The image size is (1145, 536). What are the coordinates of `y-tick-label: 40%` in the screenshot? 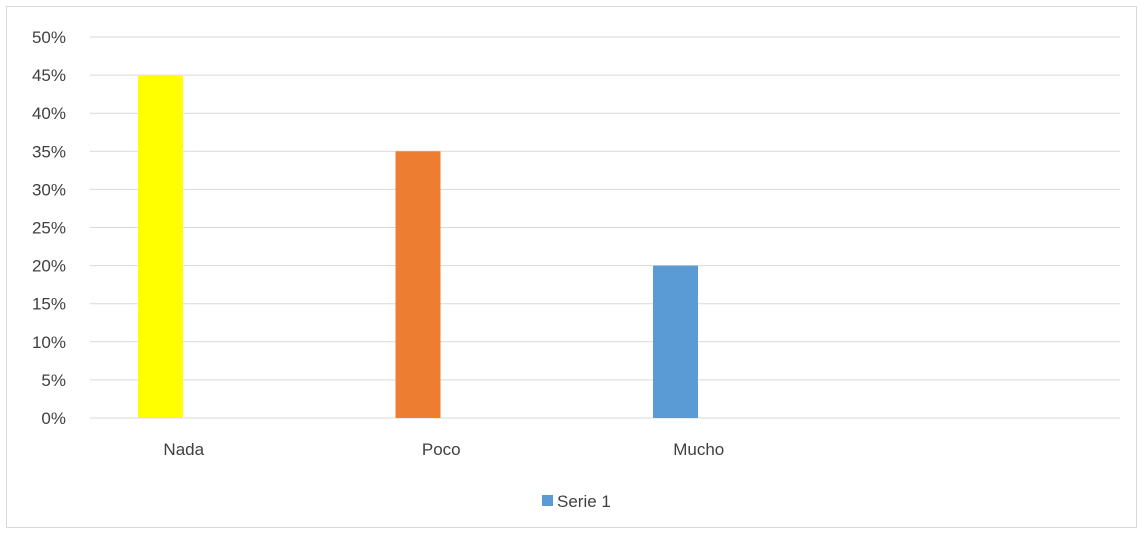 It's located at (49, 113).